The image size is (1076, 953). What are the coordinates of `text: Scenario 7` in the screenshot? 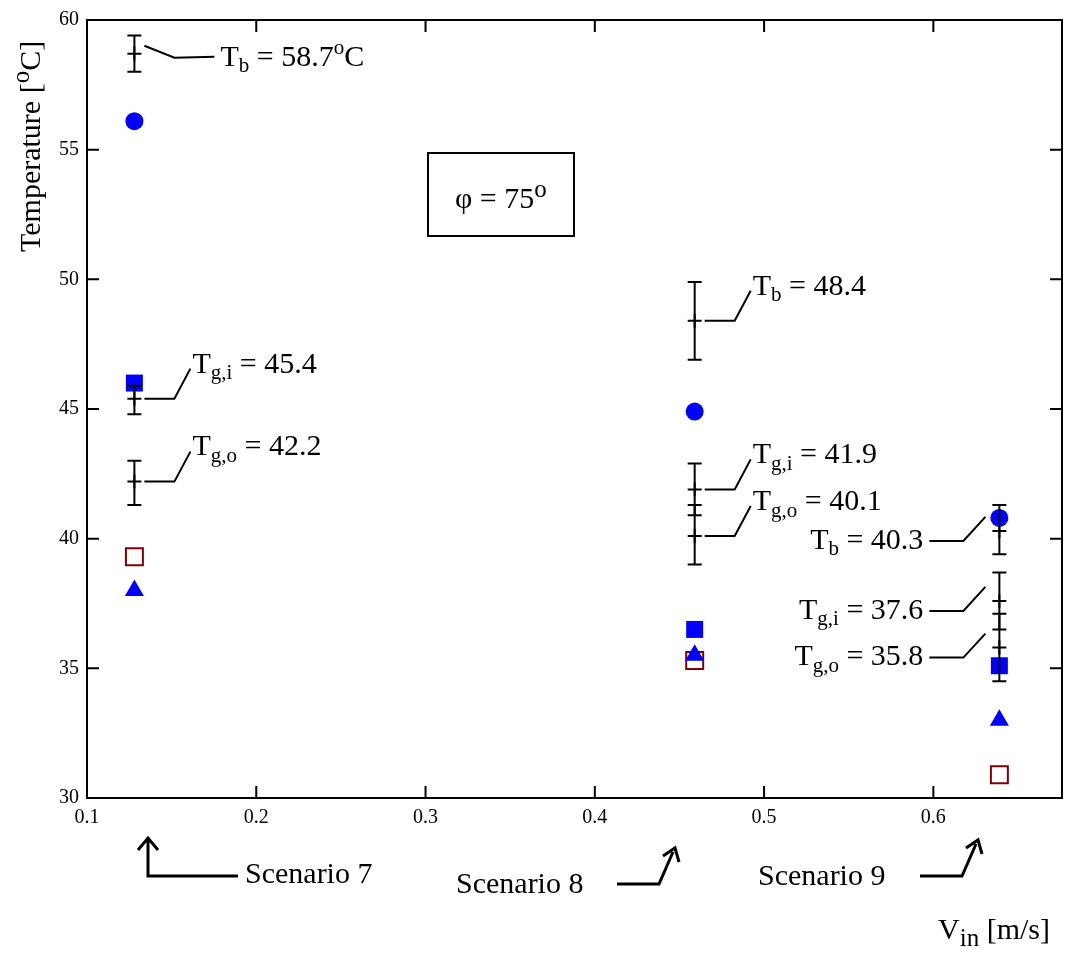 It's located at (309, 872).